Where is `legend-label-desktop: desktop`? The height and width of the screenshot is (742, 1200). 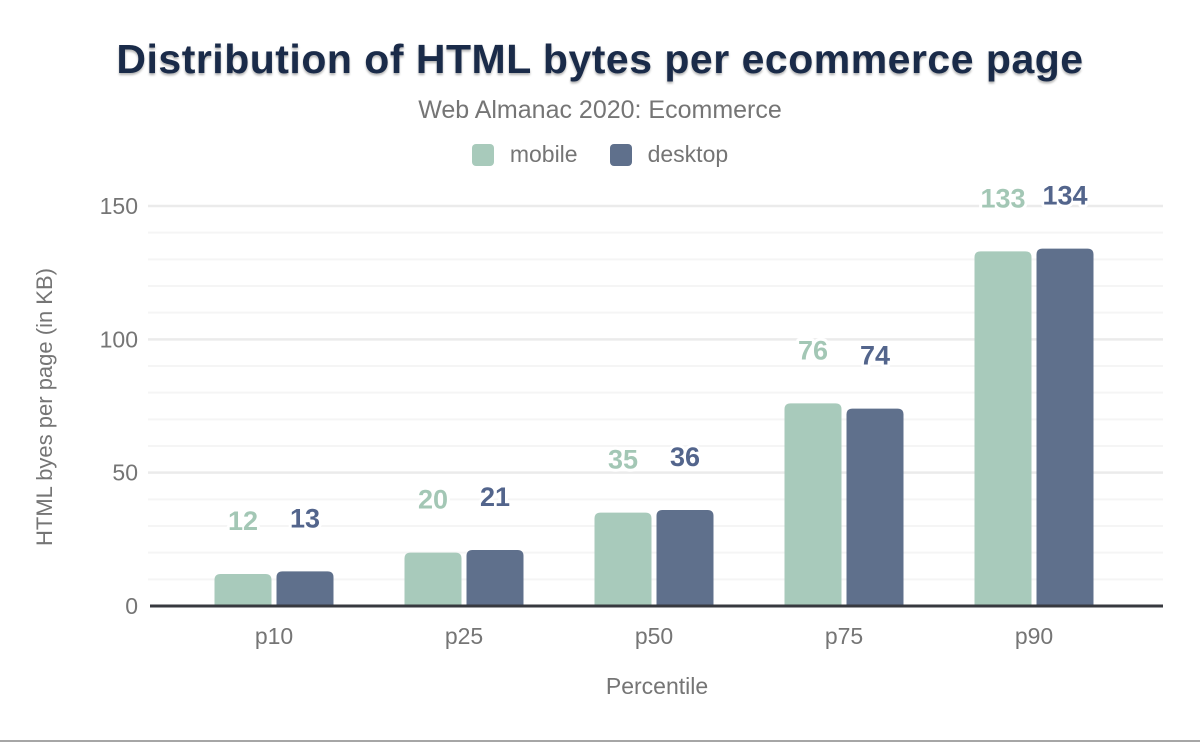
legend-label-desktop: desktop is located at coordinates (688, 154).